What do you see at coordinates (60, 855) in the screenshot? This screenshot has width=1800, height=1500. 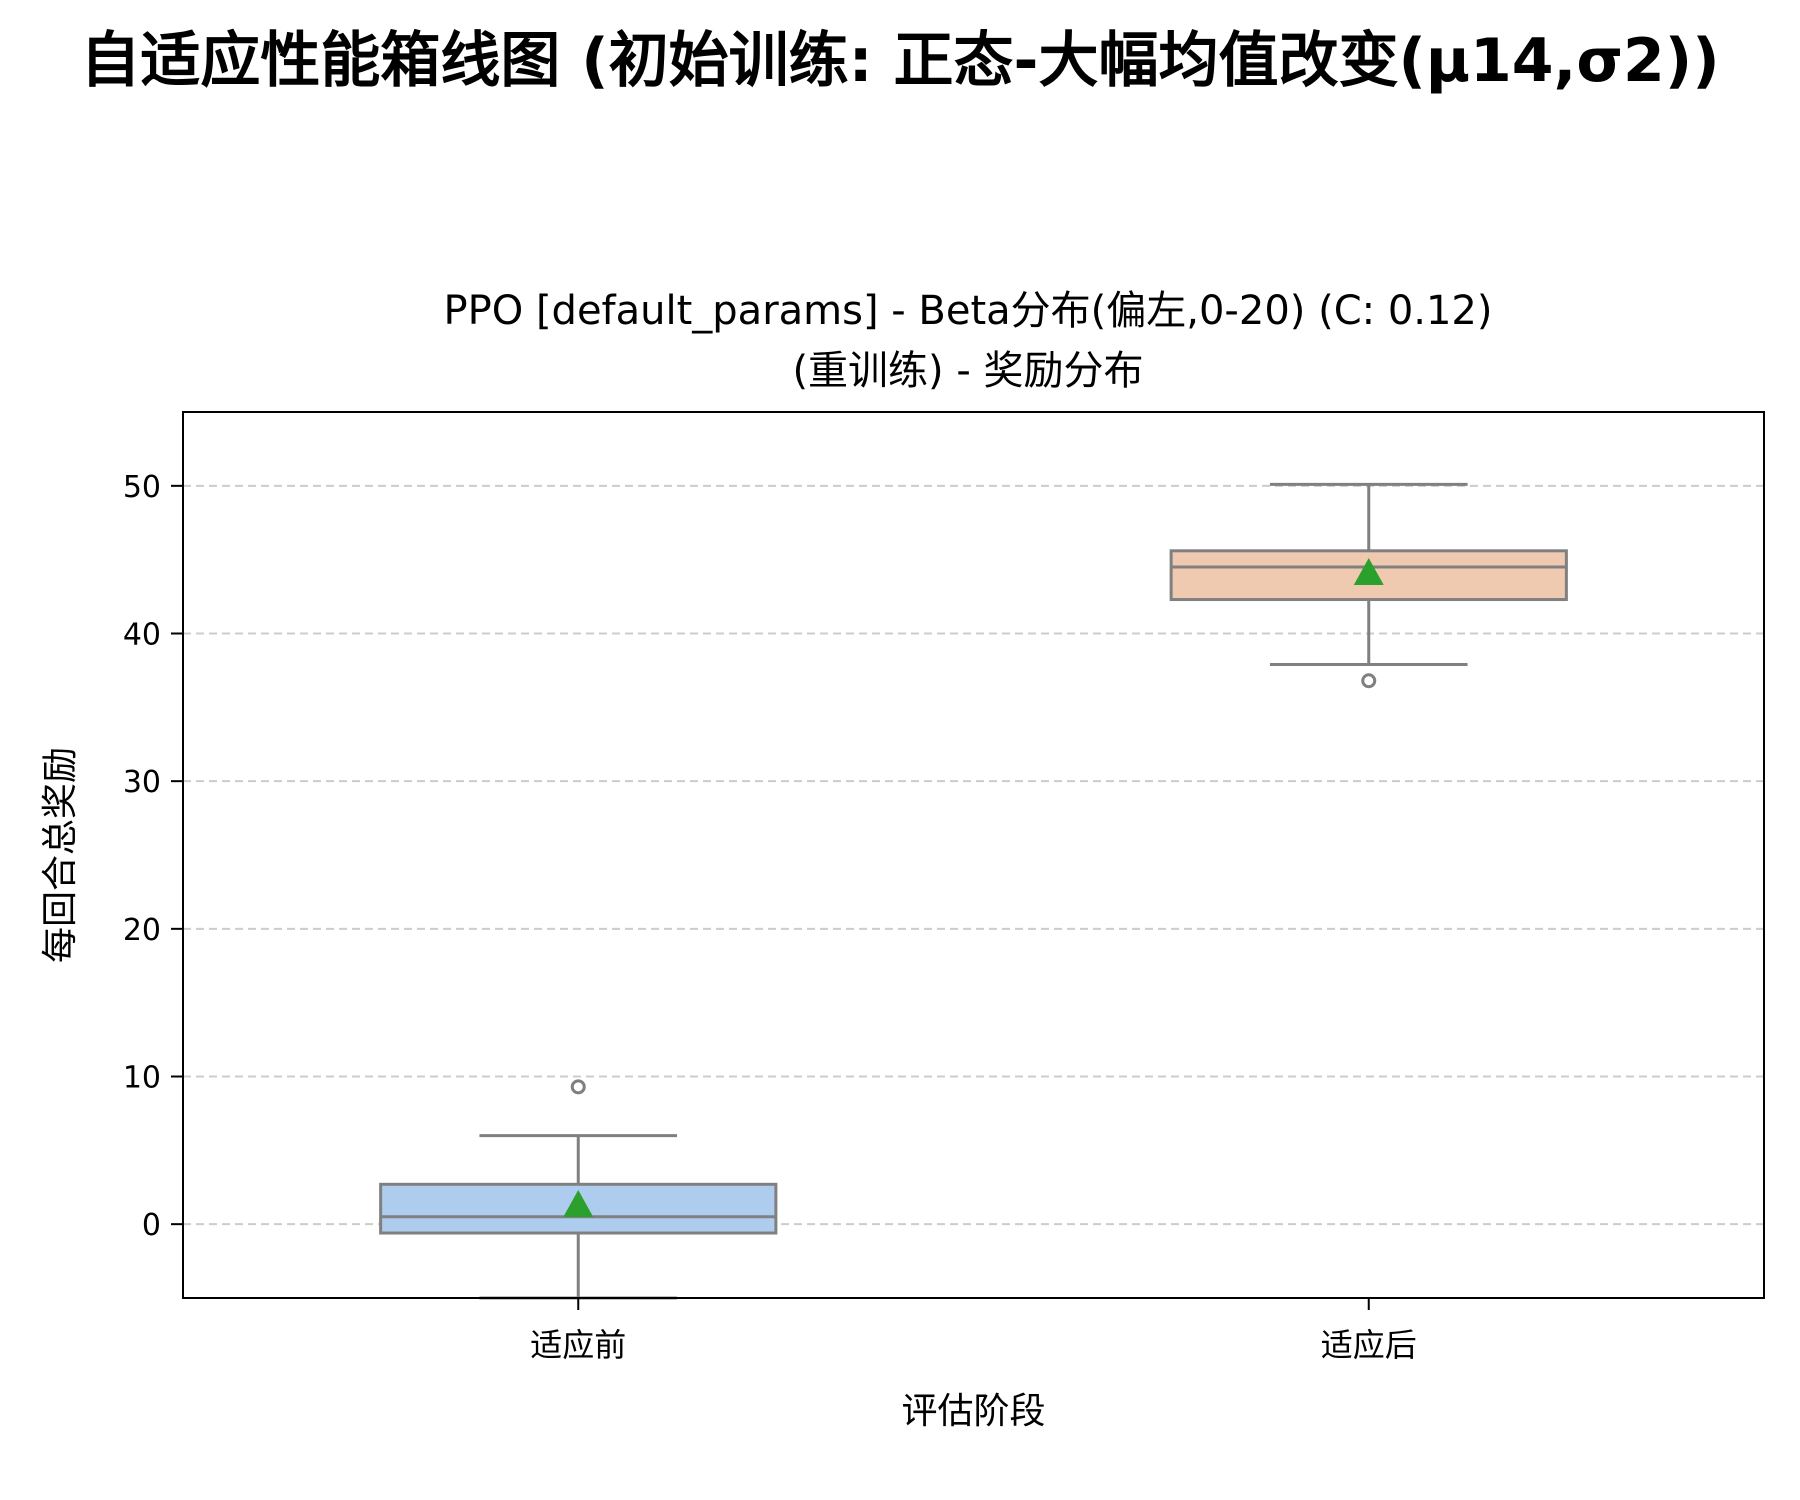 I see `y-axis-label: 每回合总奖励` at bounding box center [60, 855].